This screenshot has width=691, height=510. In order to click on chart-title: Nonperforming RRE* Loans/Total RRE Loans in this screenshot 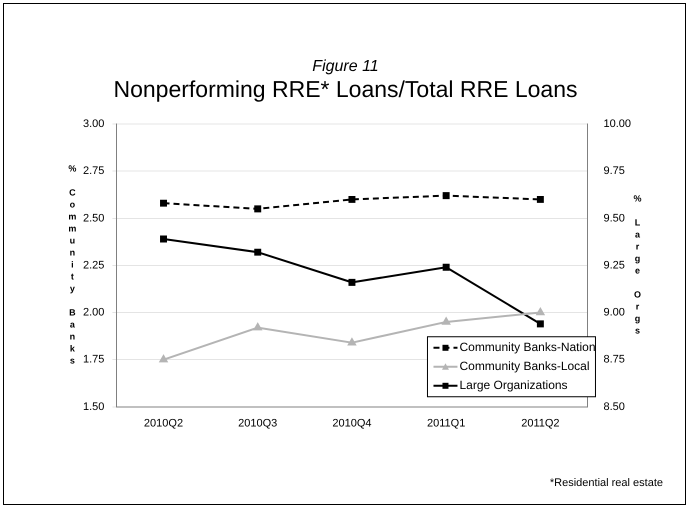, I will do `click(345, 89)`.